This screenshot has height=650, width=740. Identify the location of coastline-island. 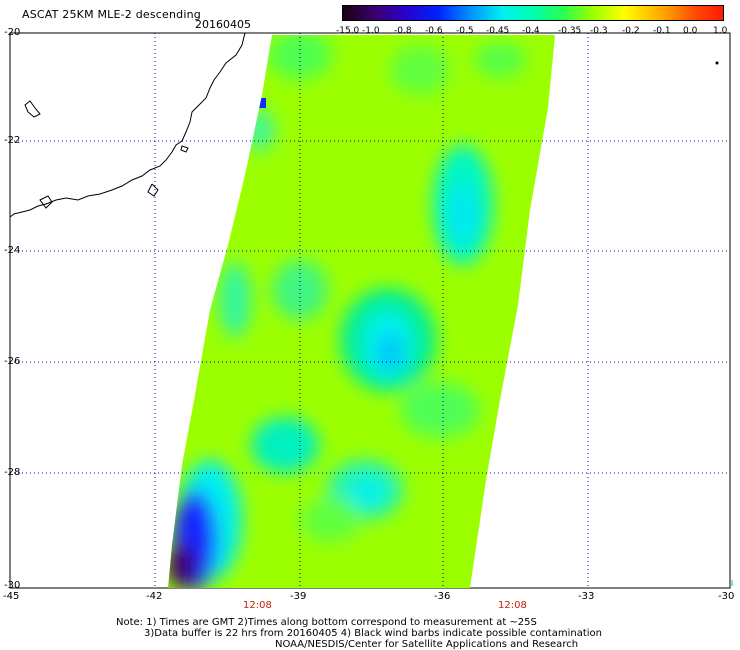
(184, 149).